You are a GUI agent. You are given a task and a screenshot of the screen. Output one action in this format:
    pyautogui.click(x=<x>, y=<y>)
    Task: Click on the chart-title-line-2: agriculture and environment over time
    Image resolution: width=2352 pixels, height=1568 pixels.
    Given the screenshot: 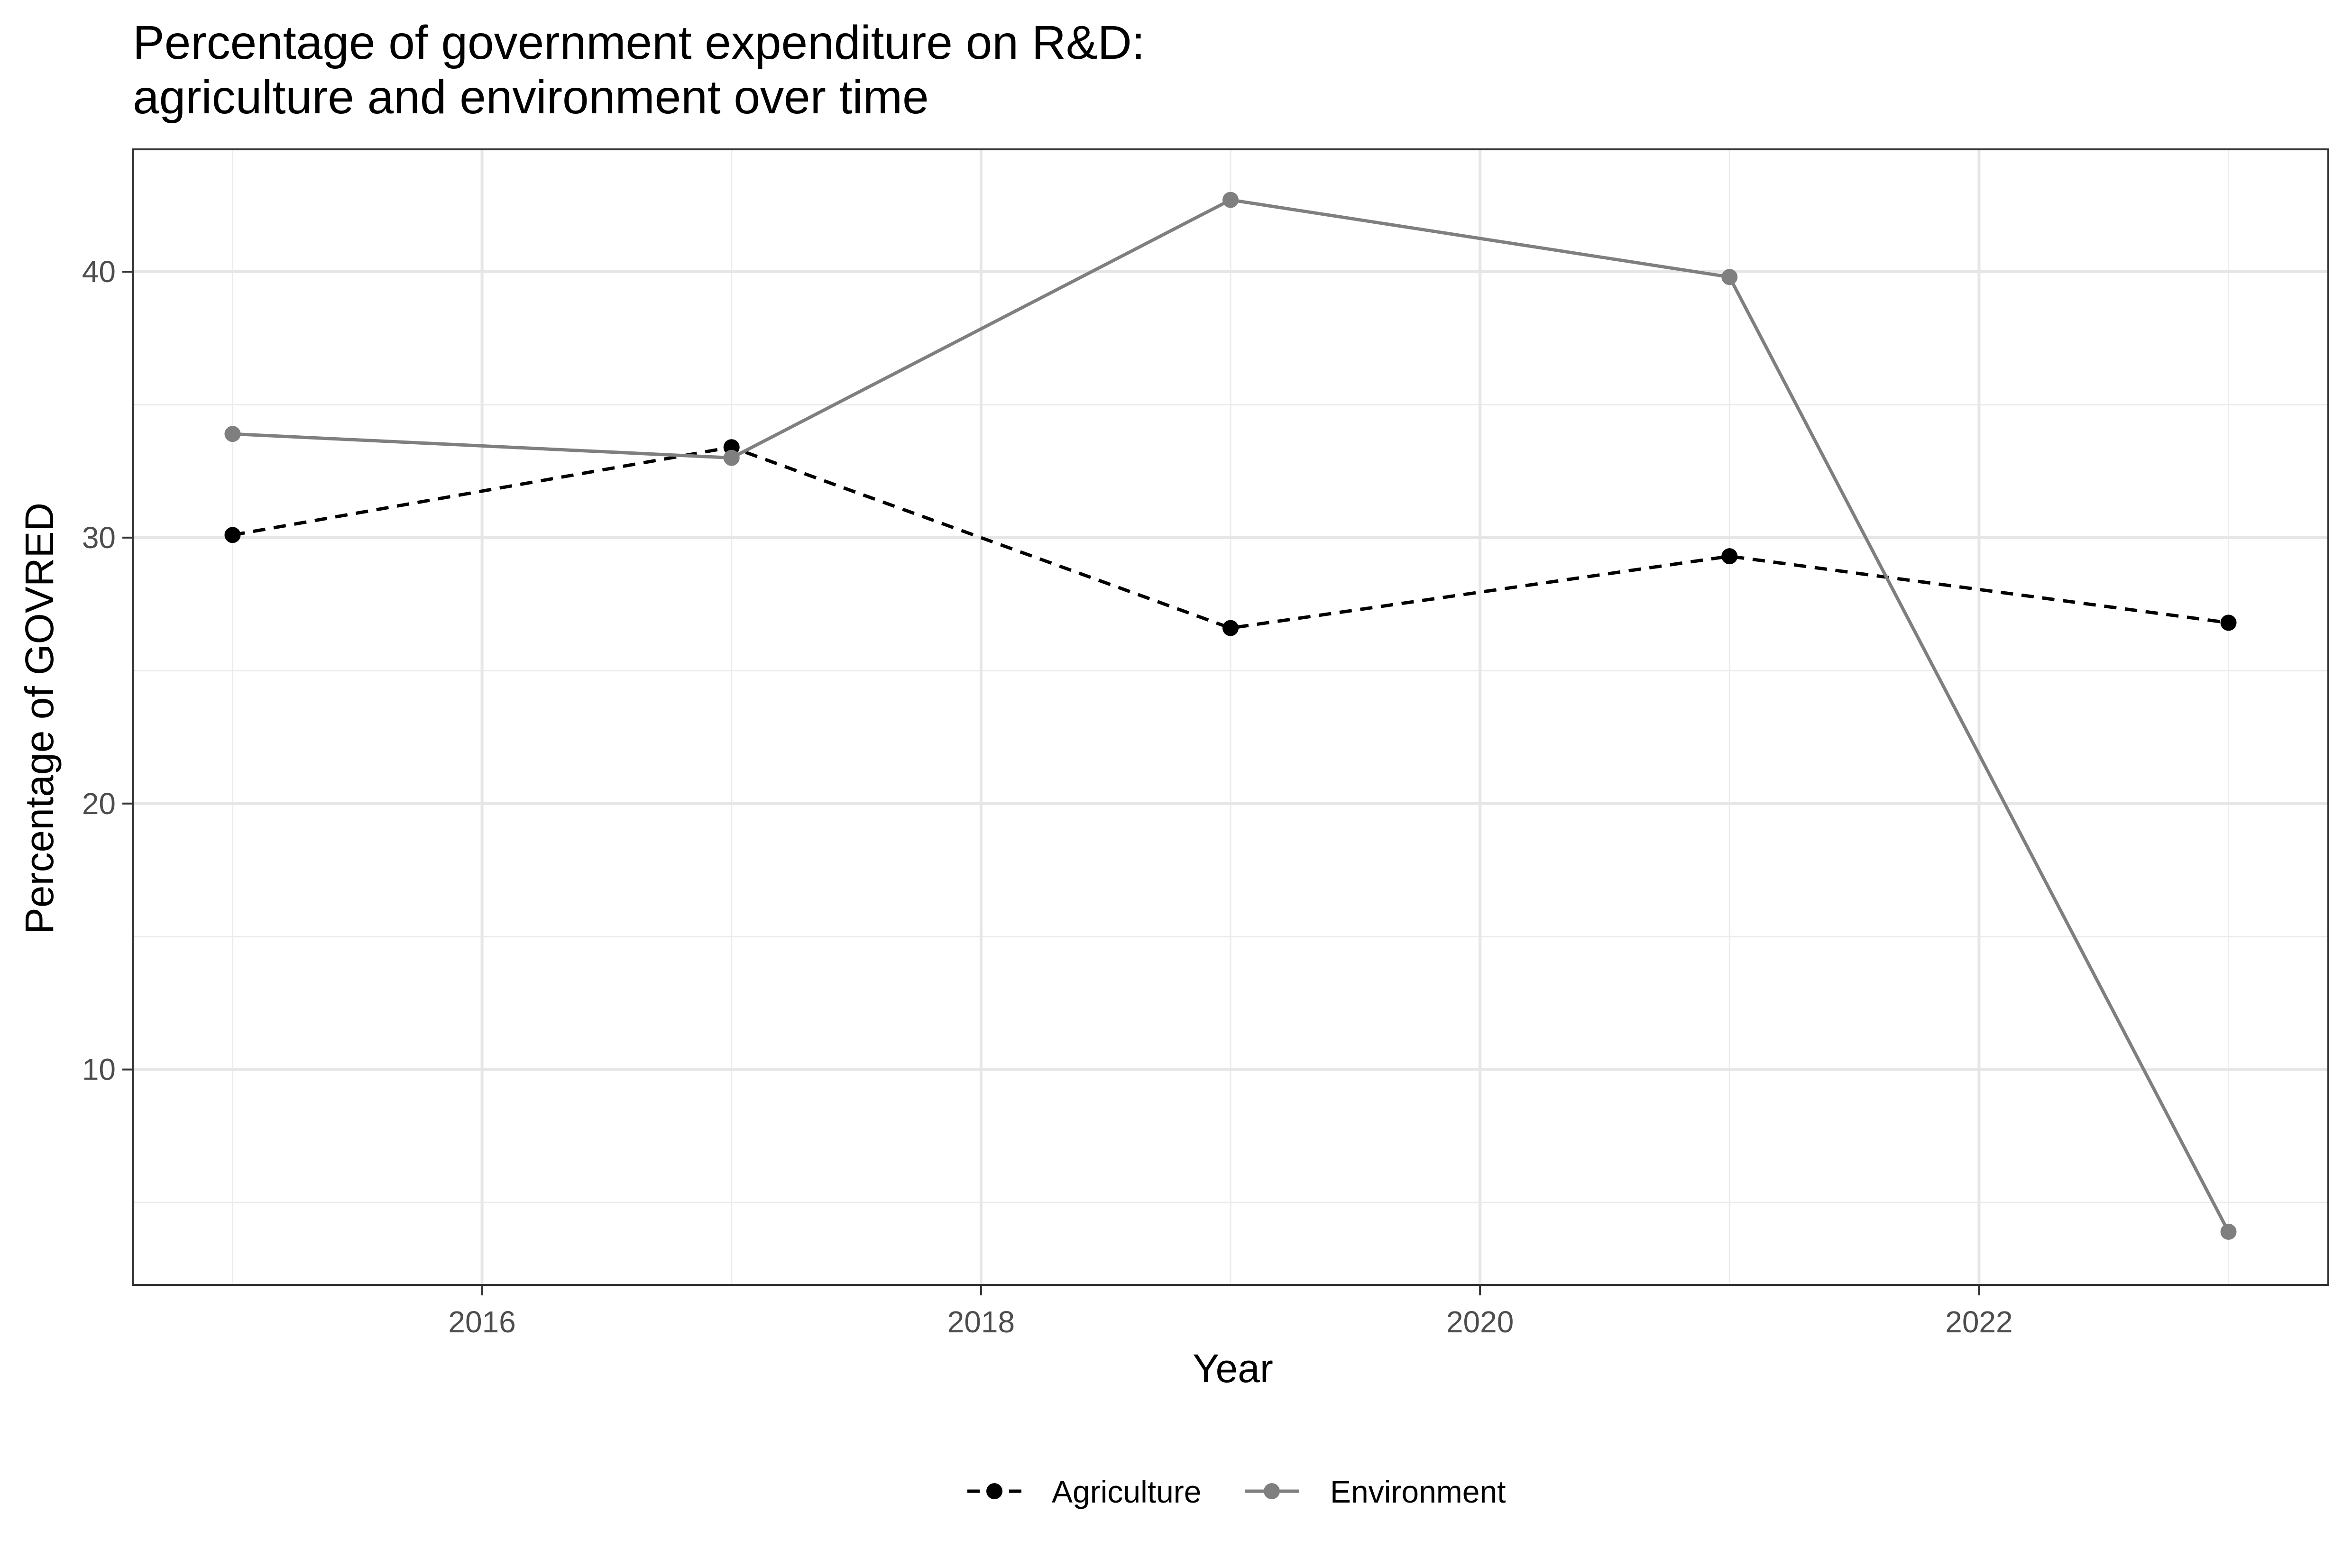 What is the action you would take?
    pyautogui.click(x=531, y=97)
    